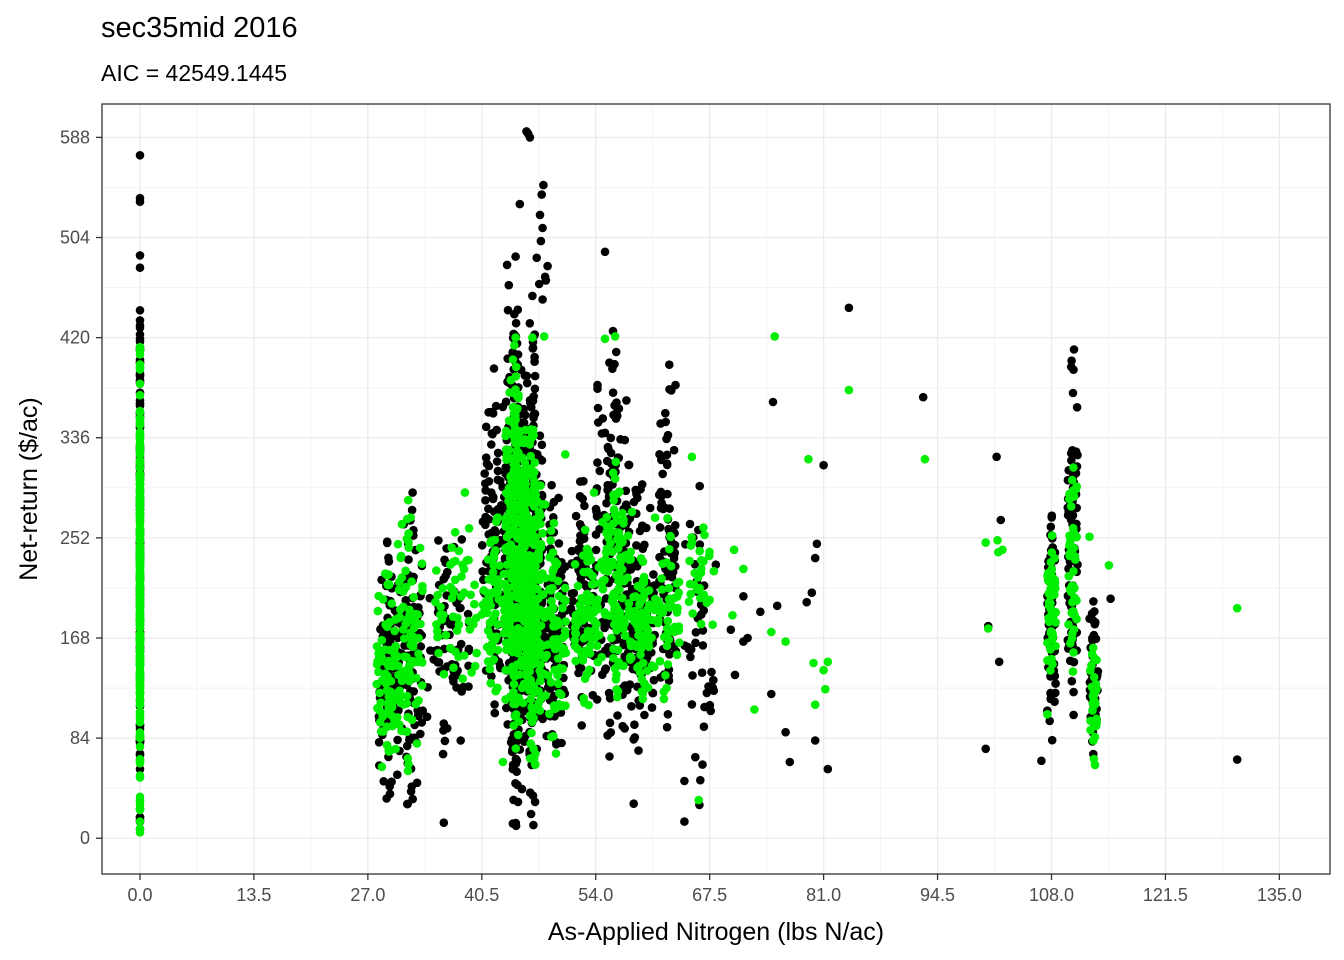 The height and width of the screenshot is (960, 1344). I want to click on y-tick-label: 336, so click(75, 438).